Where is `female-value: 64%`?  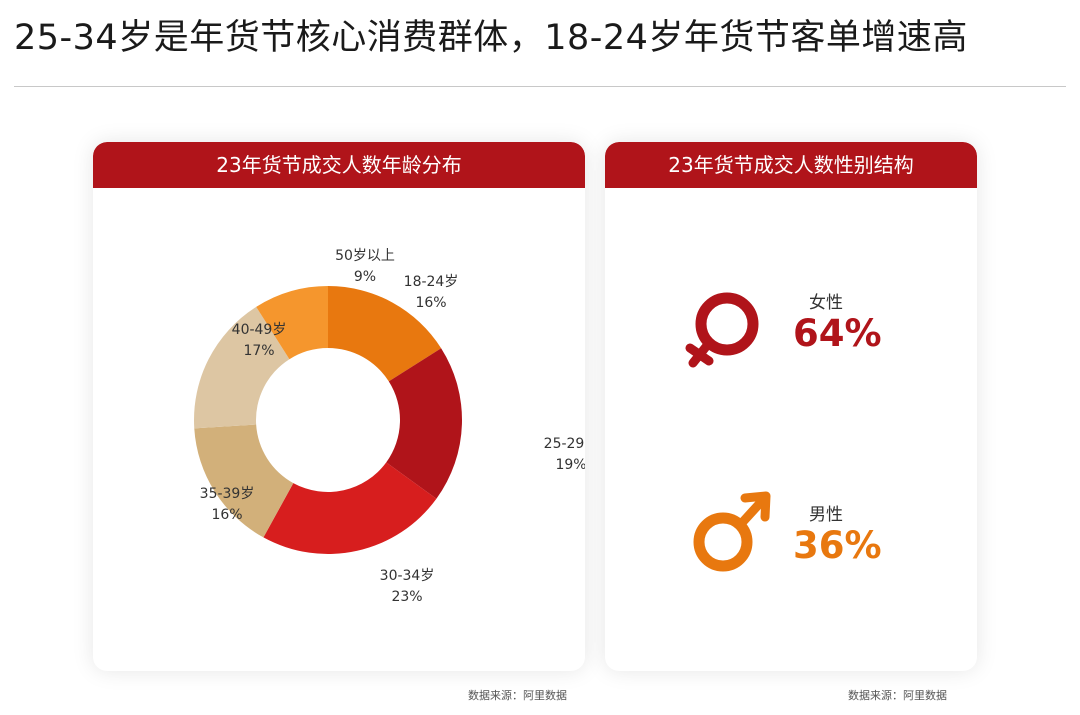
female-value: 64% is located at coordinates (837, 333).